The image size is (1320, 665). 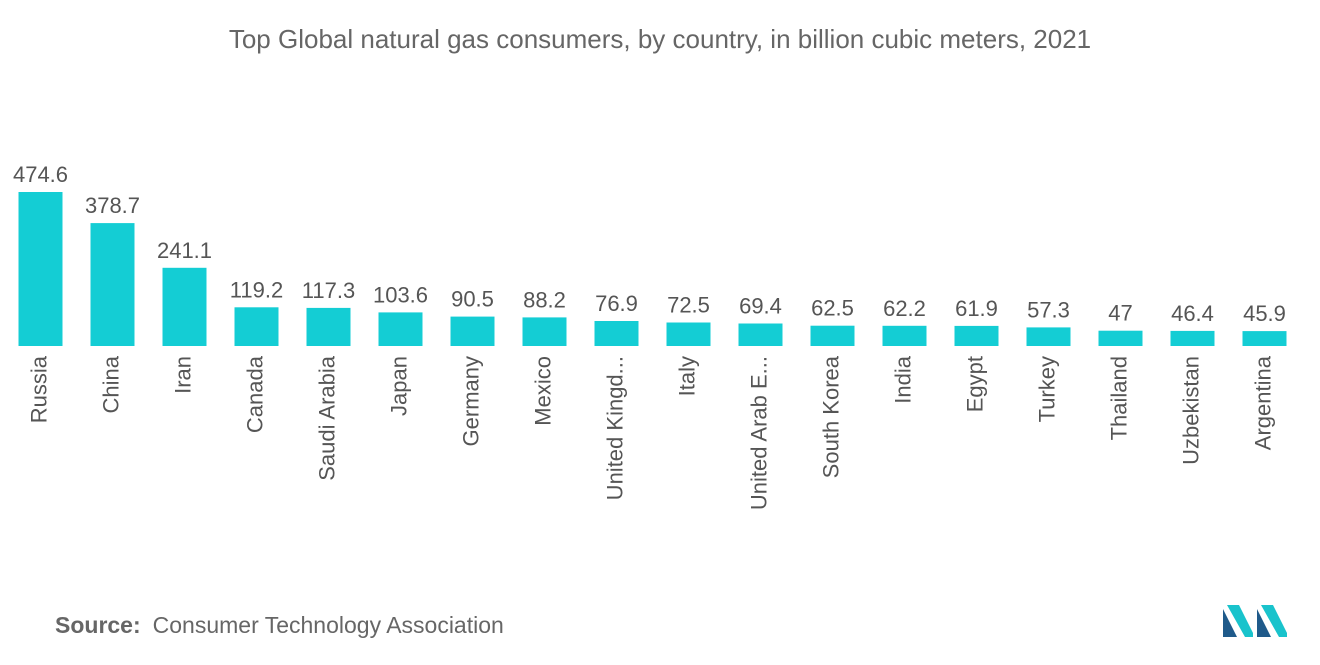 What do you see at coordinates (254, 394) in the screenshot?
I see `category-label-3: Canada` at bounding box center [254, 394].